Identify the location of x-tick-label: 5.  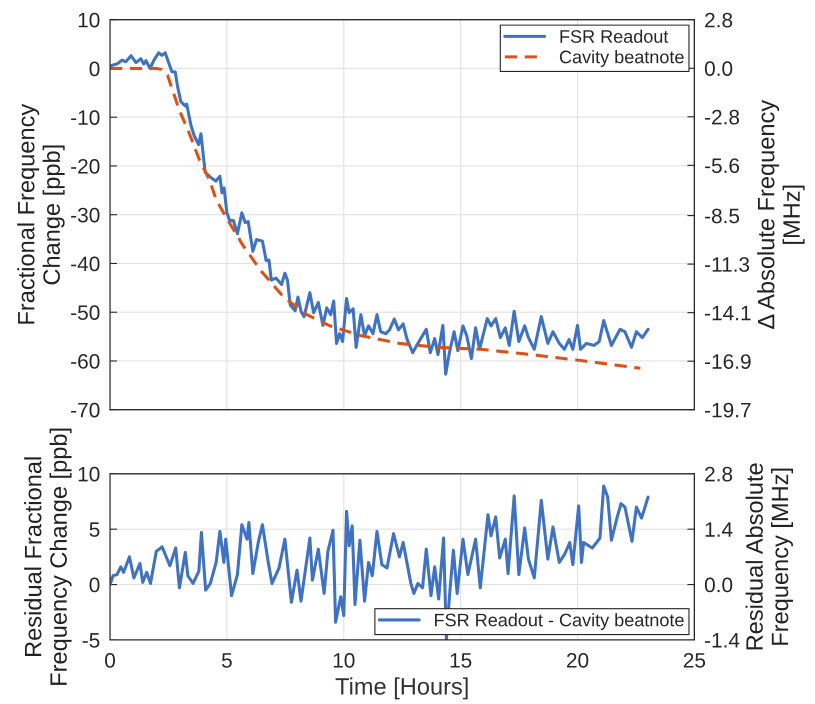
(227, 660).